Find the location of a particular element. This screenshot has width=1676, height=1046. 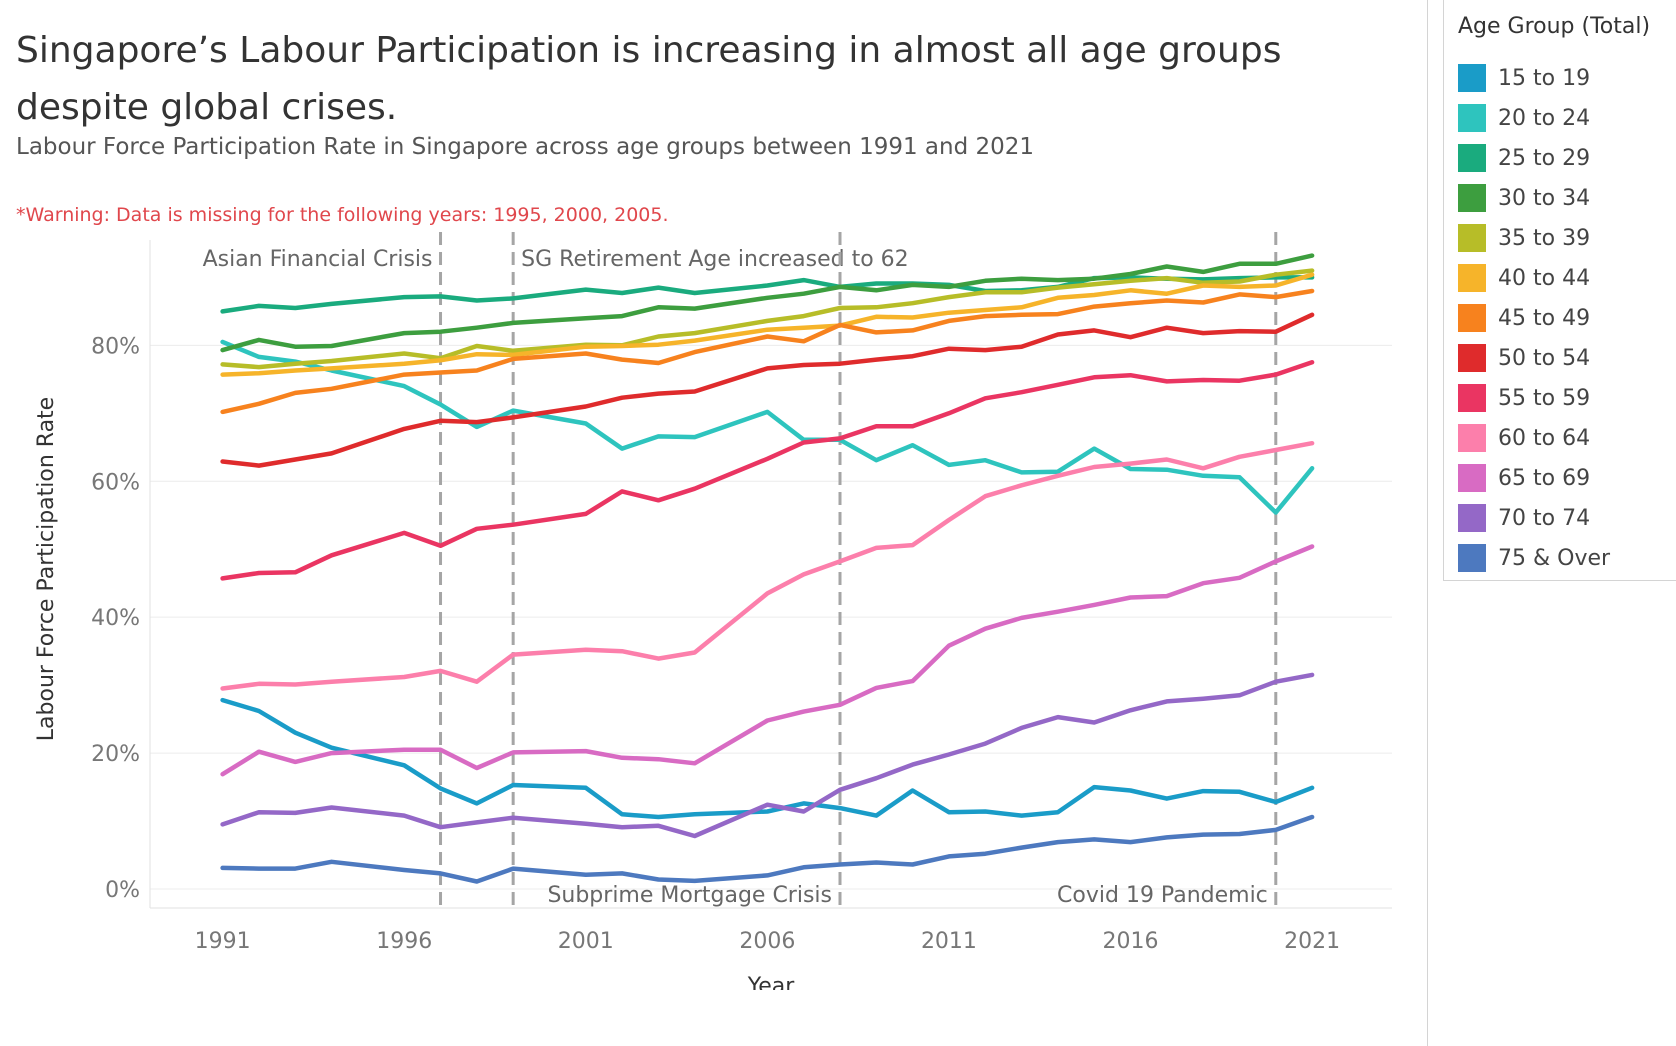

panel-divider is located at coordinates (1427, 523).